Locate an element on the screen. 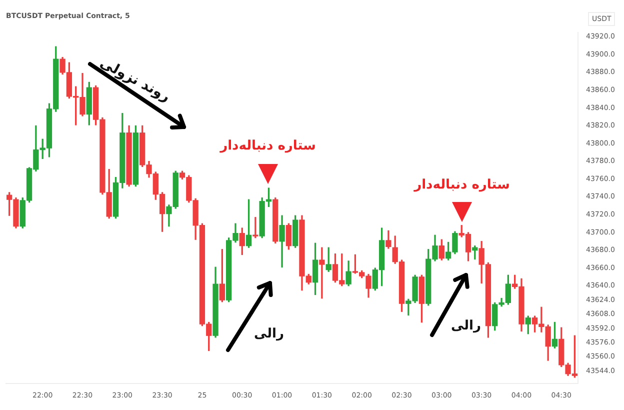 Image resolution: width=624 pixels, height=410 pixels. candlestick is located at coordinates (322, 273).